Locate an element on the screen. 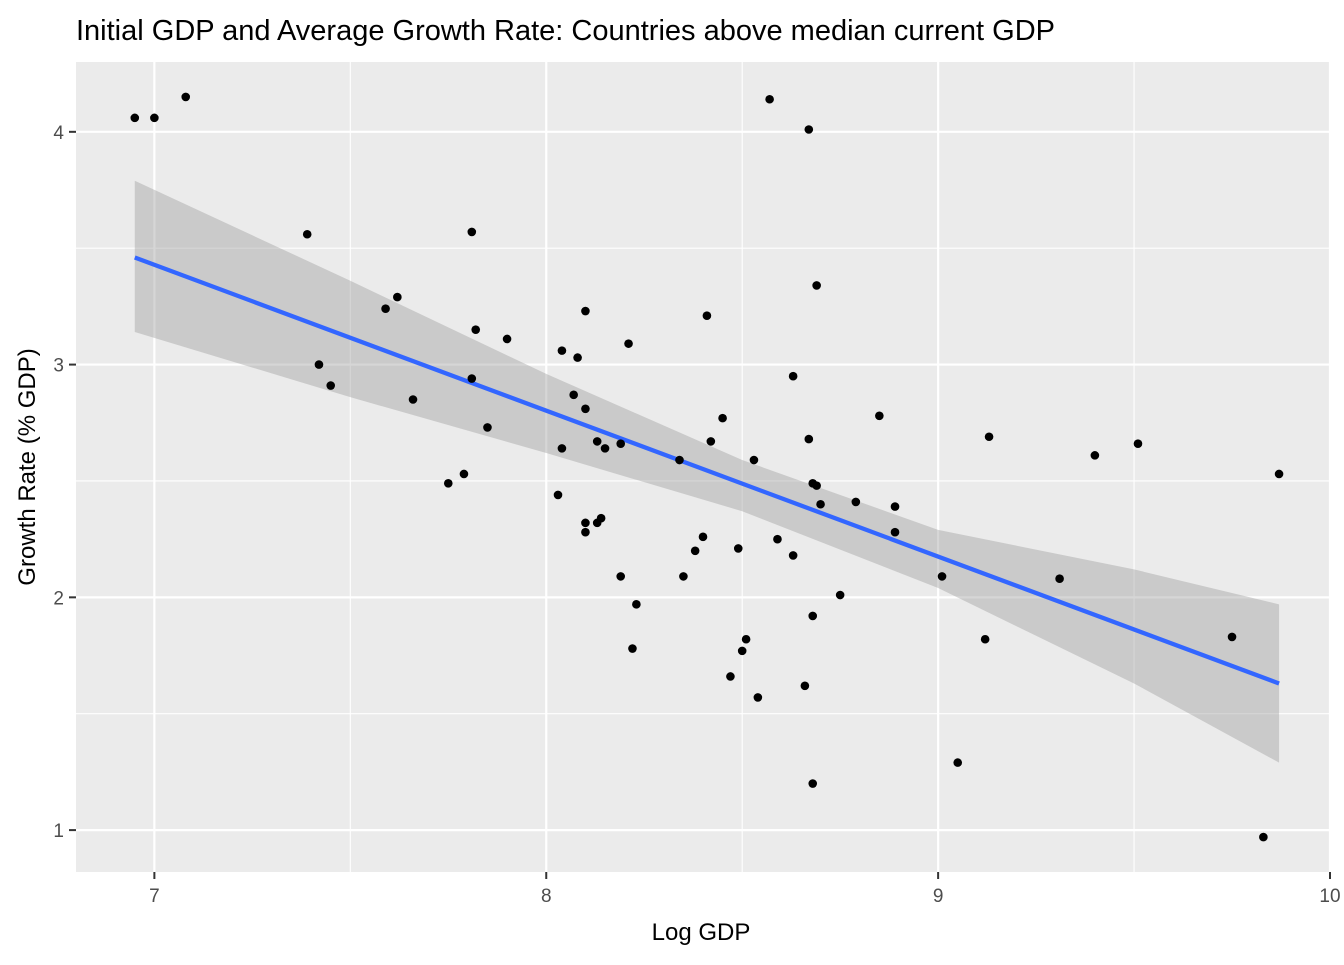 The height and width of the screenshot is (965, 1344). y-axis-tick-label: 4 is located at coordinates (58, 133).